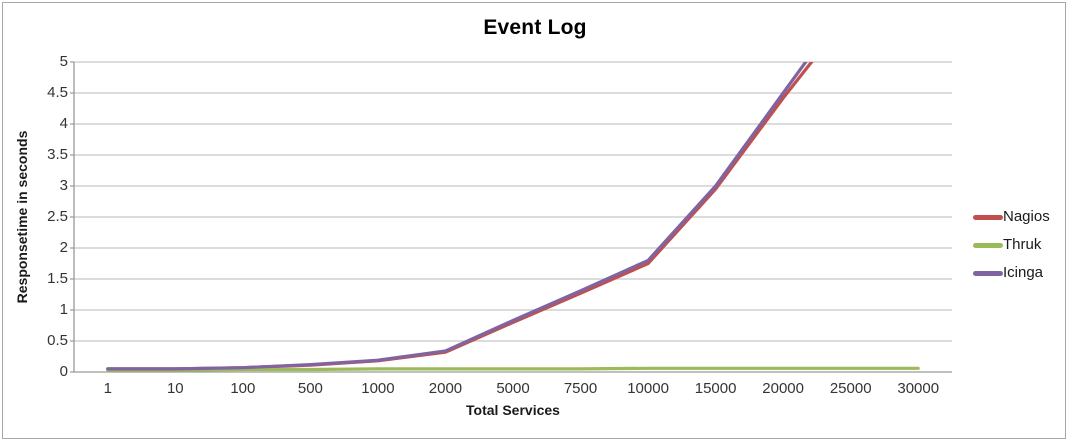  I want to click on legend-label: Nagios, so click(1026, 216).